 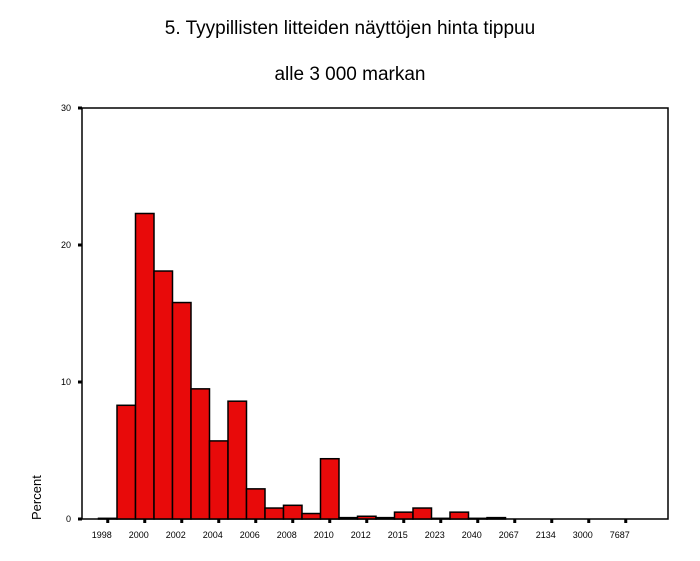 What do you see at coordinates (361, 535) in the screenshot?
I see `x-tick-label: 2012` at bounding box center [361, 535].